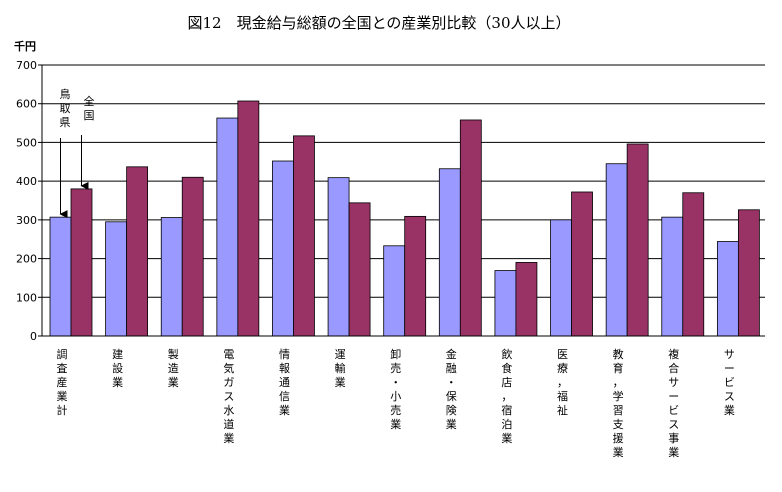 The height and width of the screenshot is (492, 782). Describe the element at coordinates (26, 297) in the screenshot. I see `y-tick-label: 100` at that location.